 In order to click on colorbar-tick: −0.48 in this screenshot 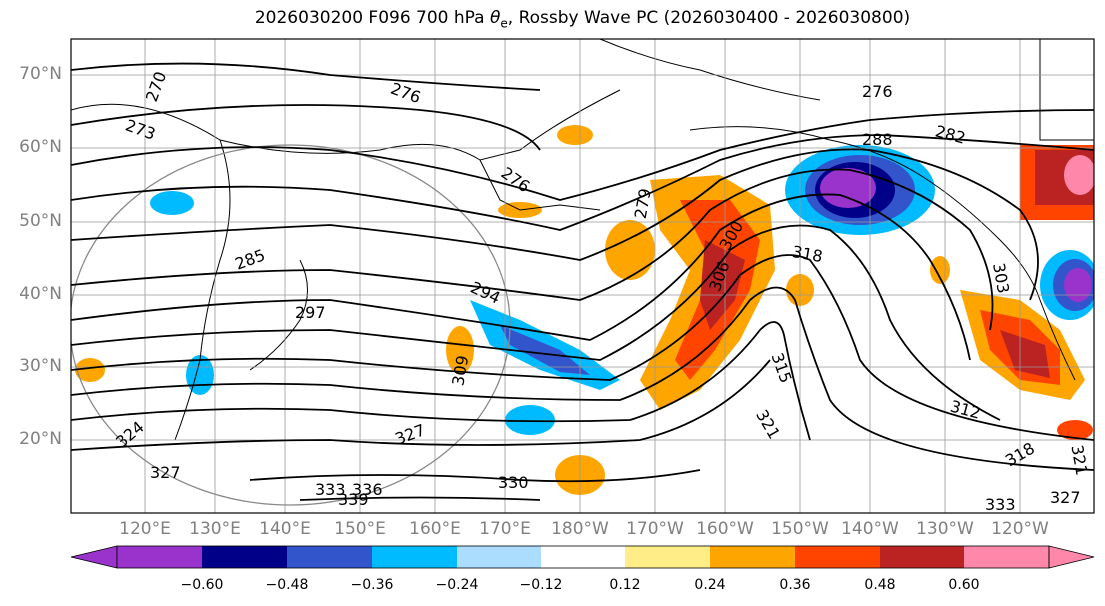, I will do `click(287, 585)`.